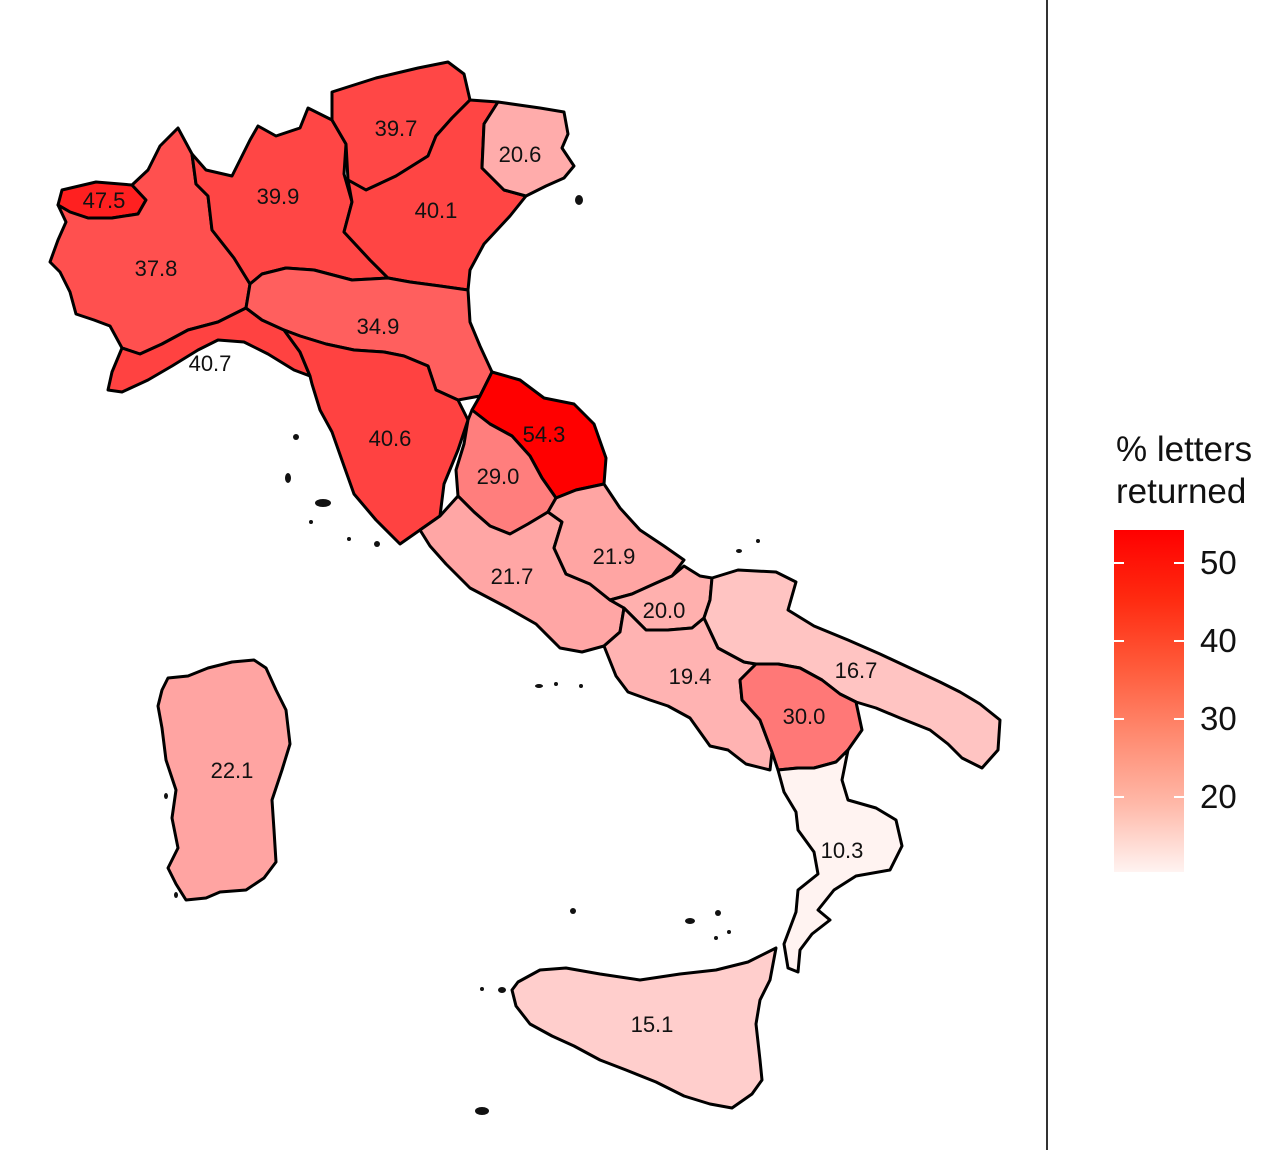 Image resolution: width=1280 pixels, height=1150 pixels. Describe the element at coordinates (544, 434) in the screenshot. I see `region-label-marche: 54.3` at that location.